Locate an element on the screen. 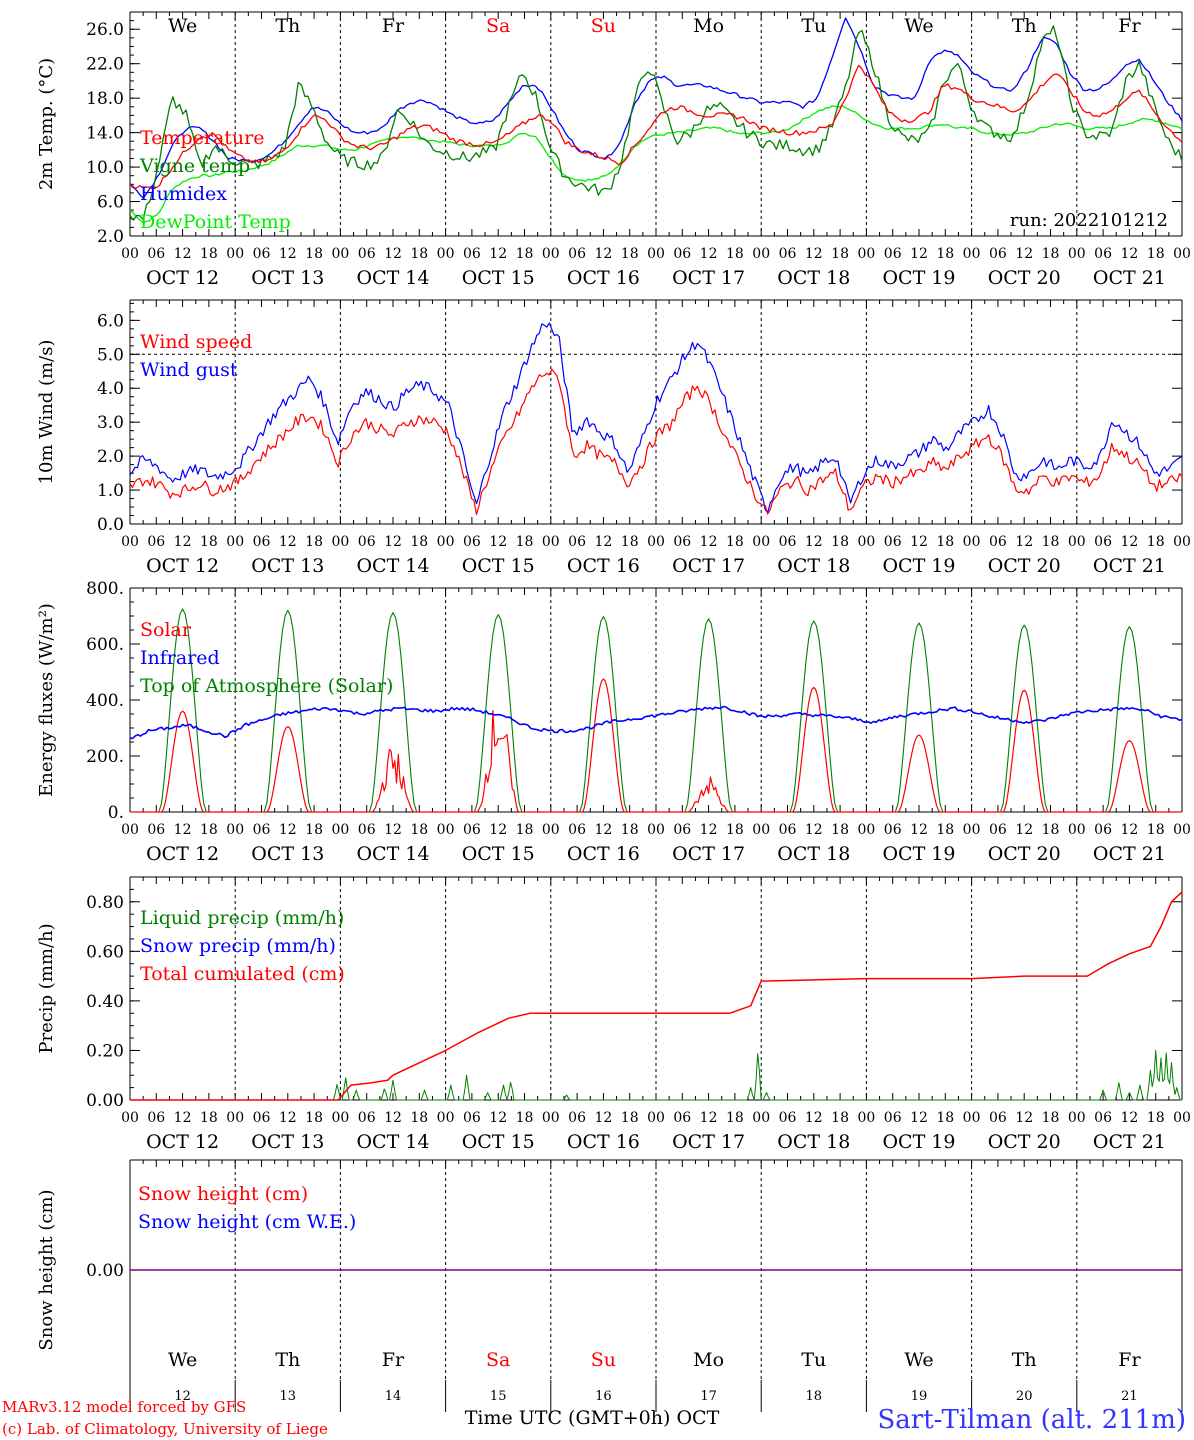 The width and height of the screenshot is (1194, 1440). y-tick-label: 0.80 is located at coordinates (105, 903).